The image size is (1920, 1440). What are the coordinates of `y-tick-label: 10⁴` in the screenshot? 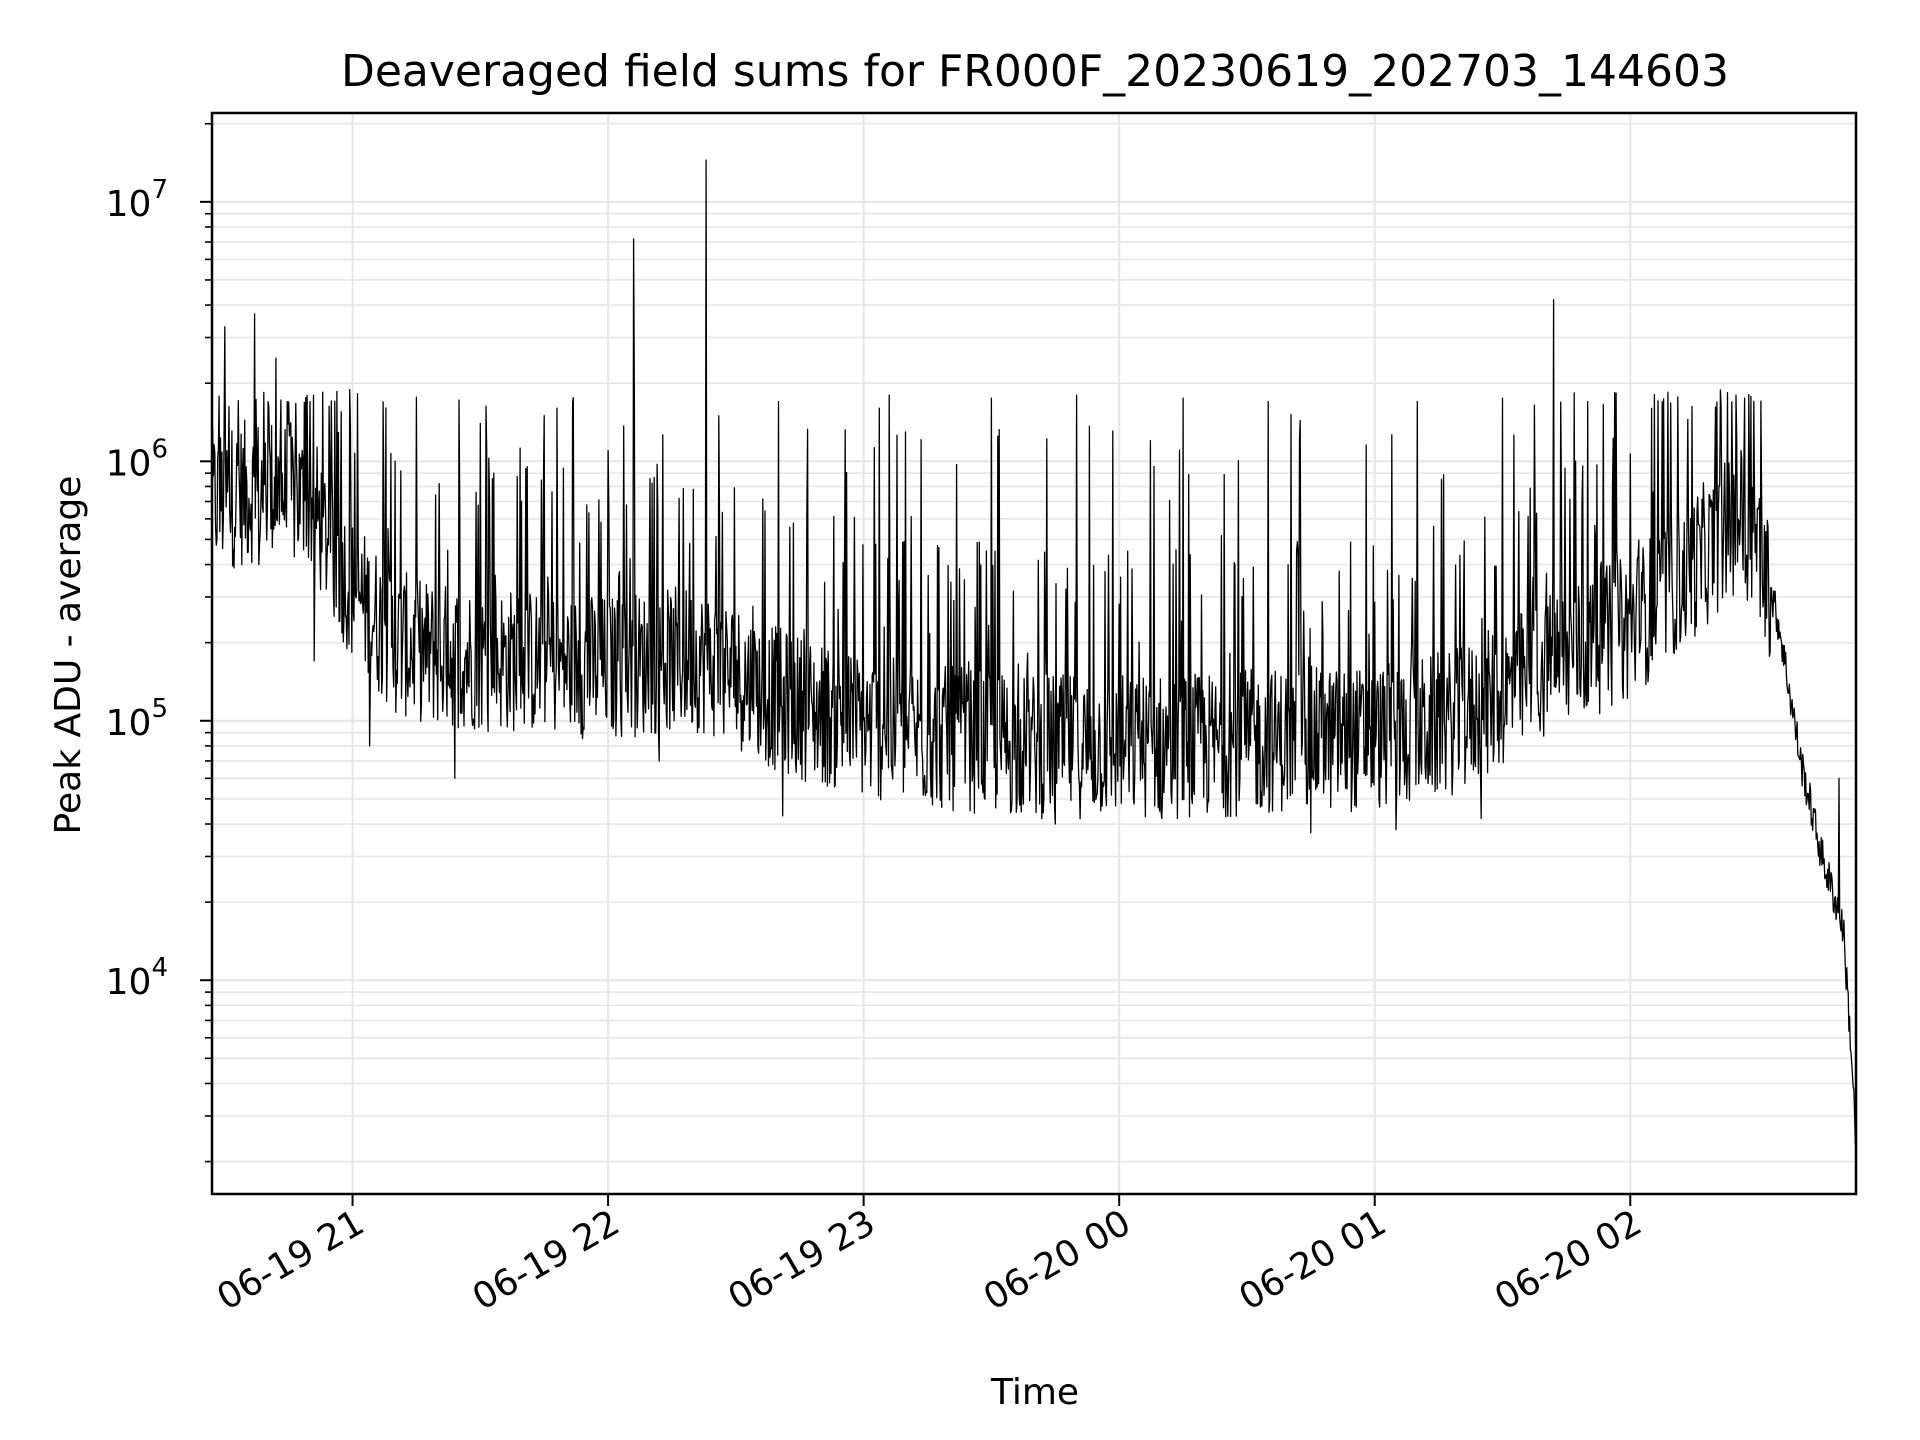 It's located at (137, 978).